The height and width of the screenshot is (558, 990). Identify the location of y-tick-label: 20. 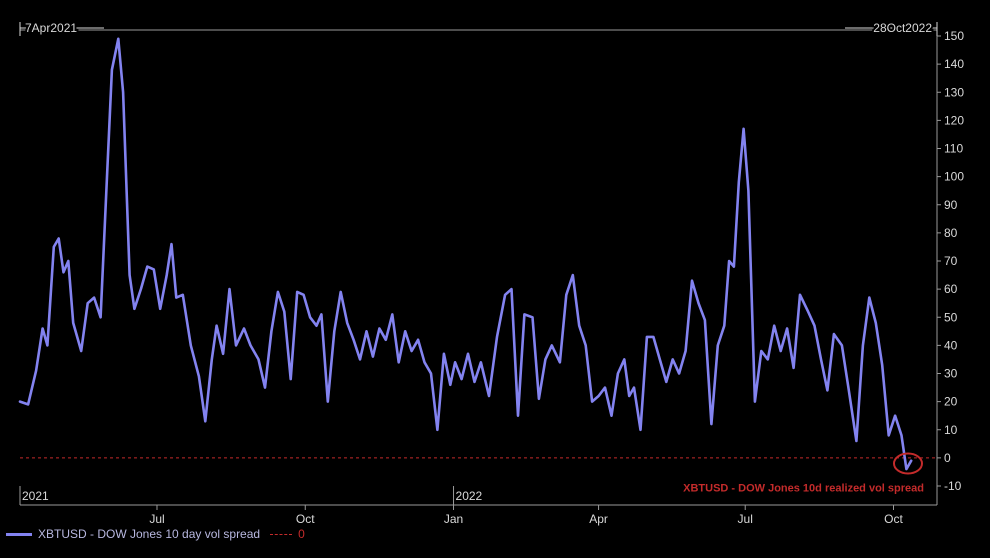
(951, 402).